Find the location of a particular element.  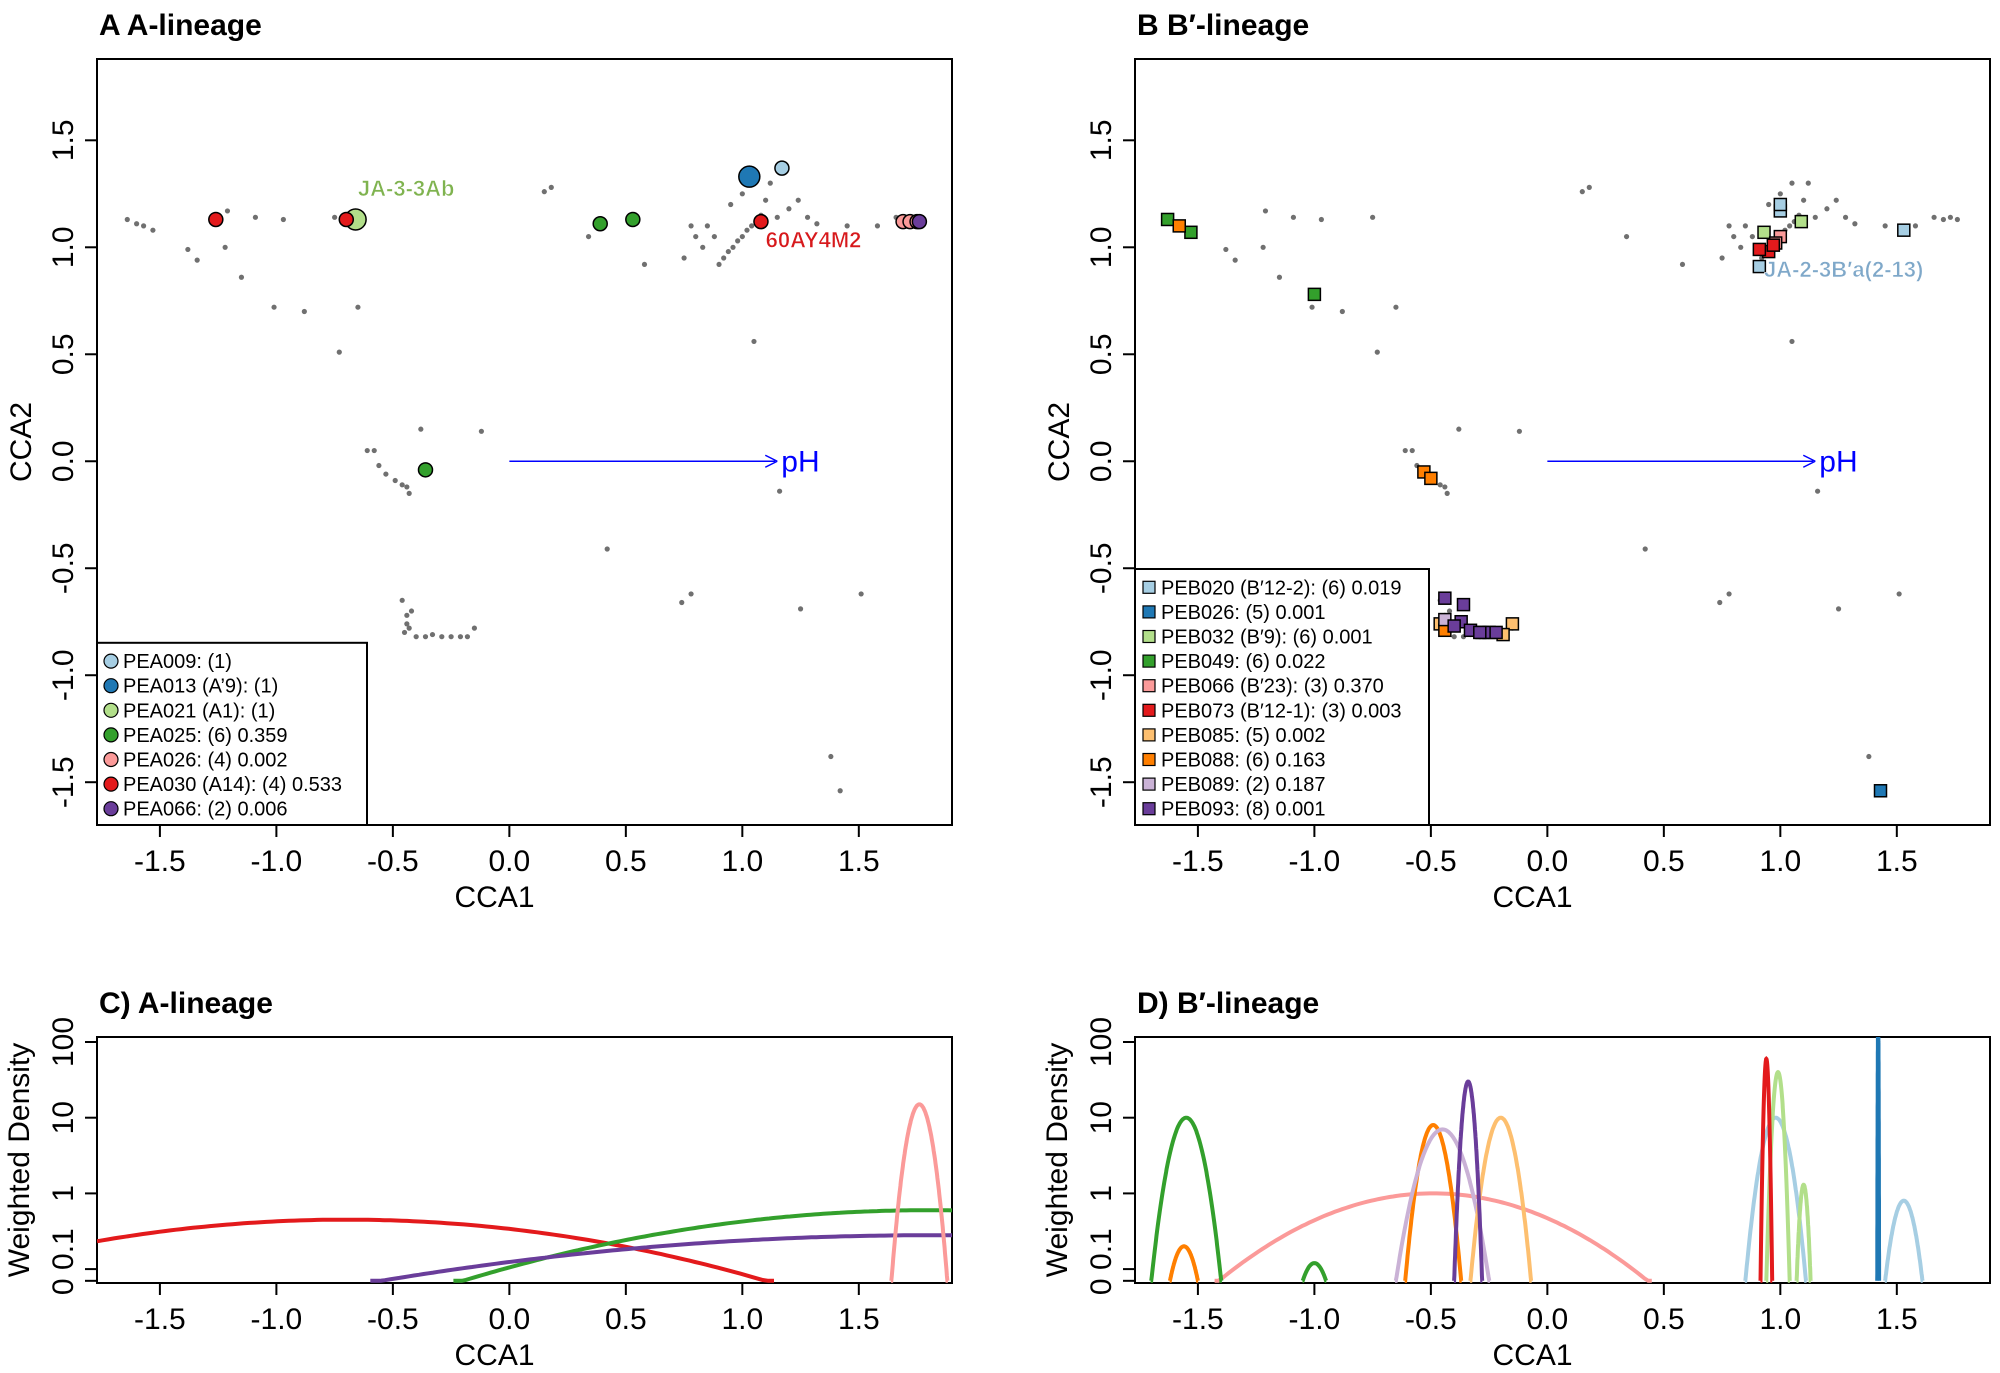

x-tick-label: -1.5 is located at coordinates (1198, 1319).